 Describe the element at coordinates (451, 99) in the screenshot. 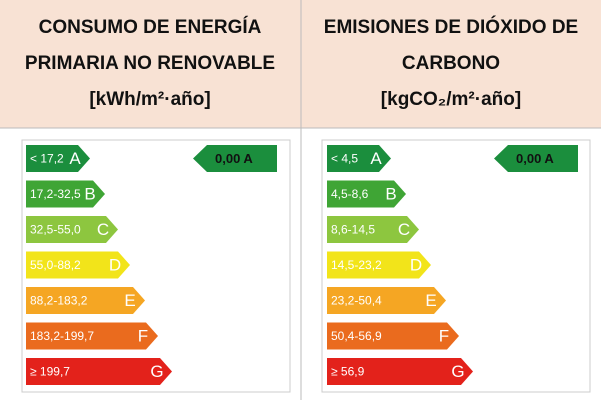

I see `panel-title: [kgCO₂/m²·año]` at that location.